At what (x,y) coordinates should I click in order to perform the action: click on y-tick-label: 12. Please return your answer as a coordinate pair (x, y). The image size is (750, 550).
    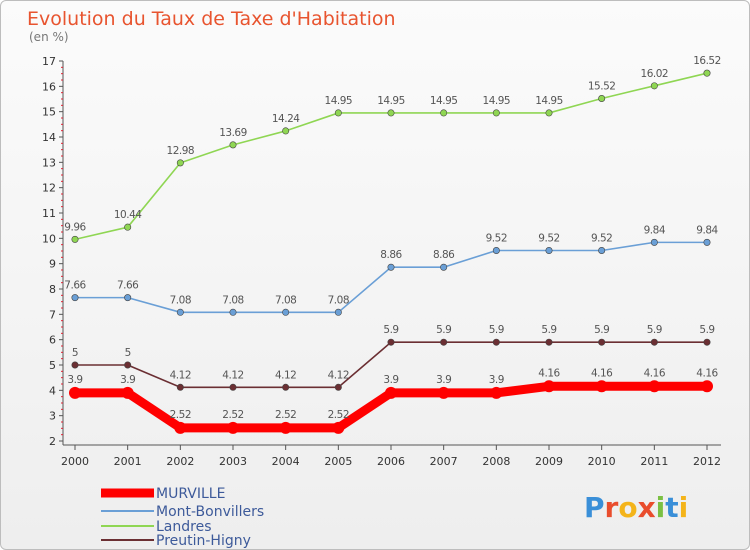
    Looking at the image, I should click on (49, 188).